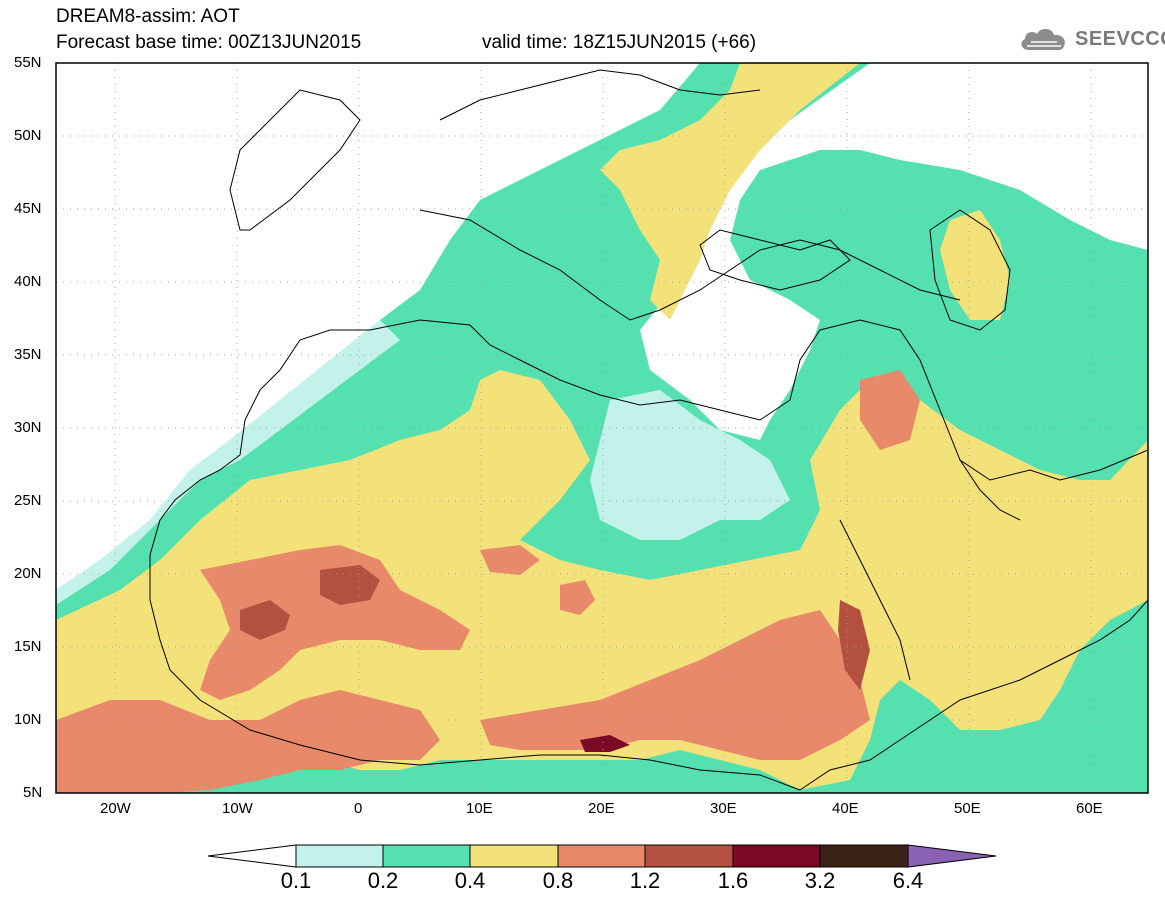 This screenshot has width=1165, height=905. I want to click on colorbar-label: 1.2, so click(645, 880).